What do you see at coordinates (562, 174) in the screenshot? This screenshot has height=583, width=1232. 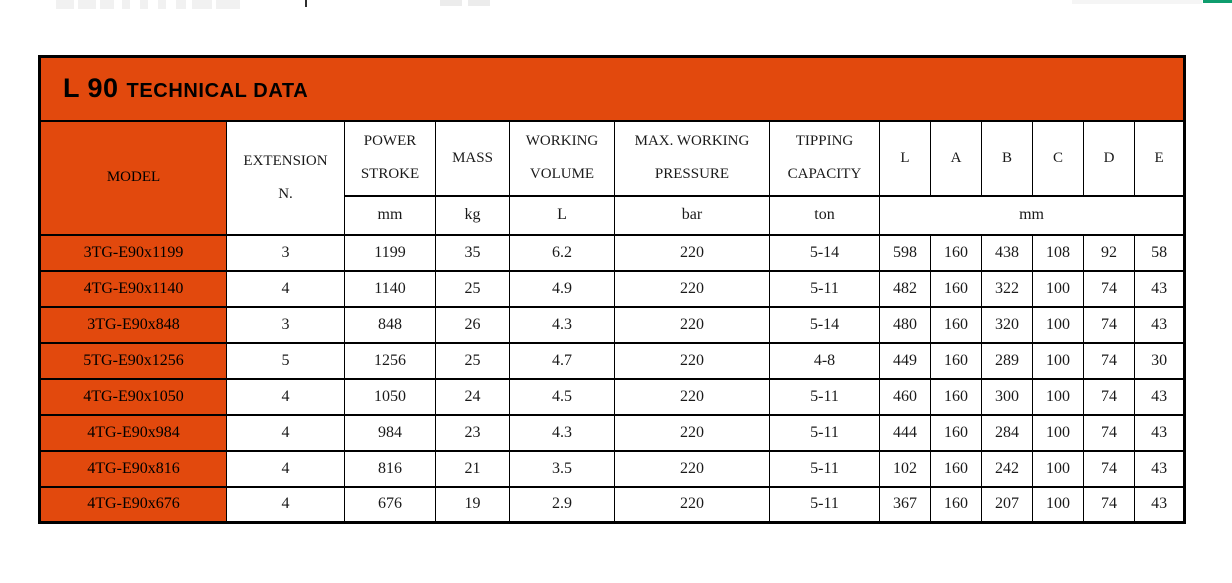 I see `col-header-working-volume-line2: VOLUME` at bounding box center [562, 174].